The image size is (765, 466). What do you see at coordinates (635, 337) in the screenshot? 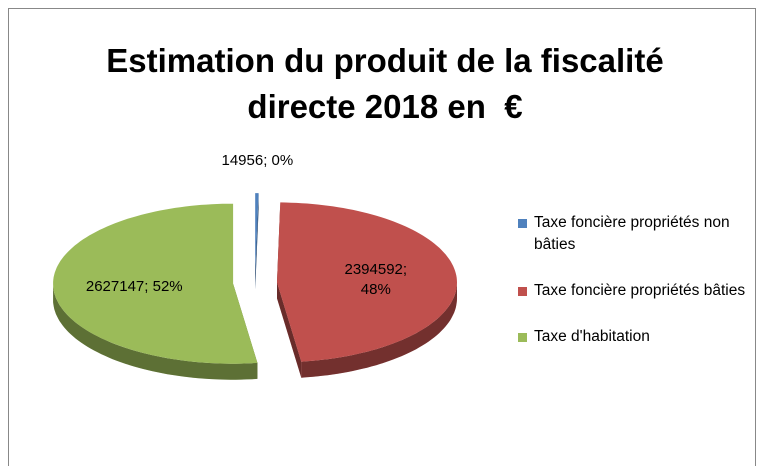
I see `legend-entry: Taxe d'habitation` at bounding box center [635, 337].